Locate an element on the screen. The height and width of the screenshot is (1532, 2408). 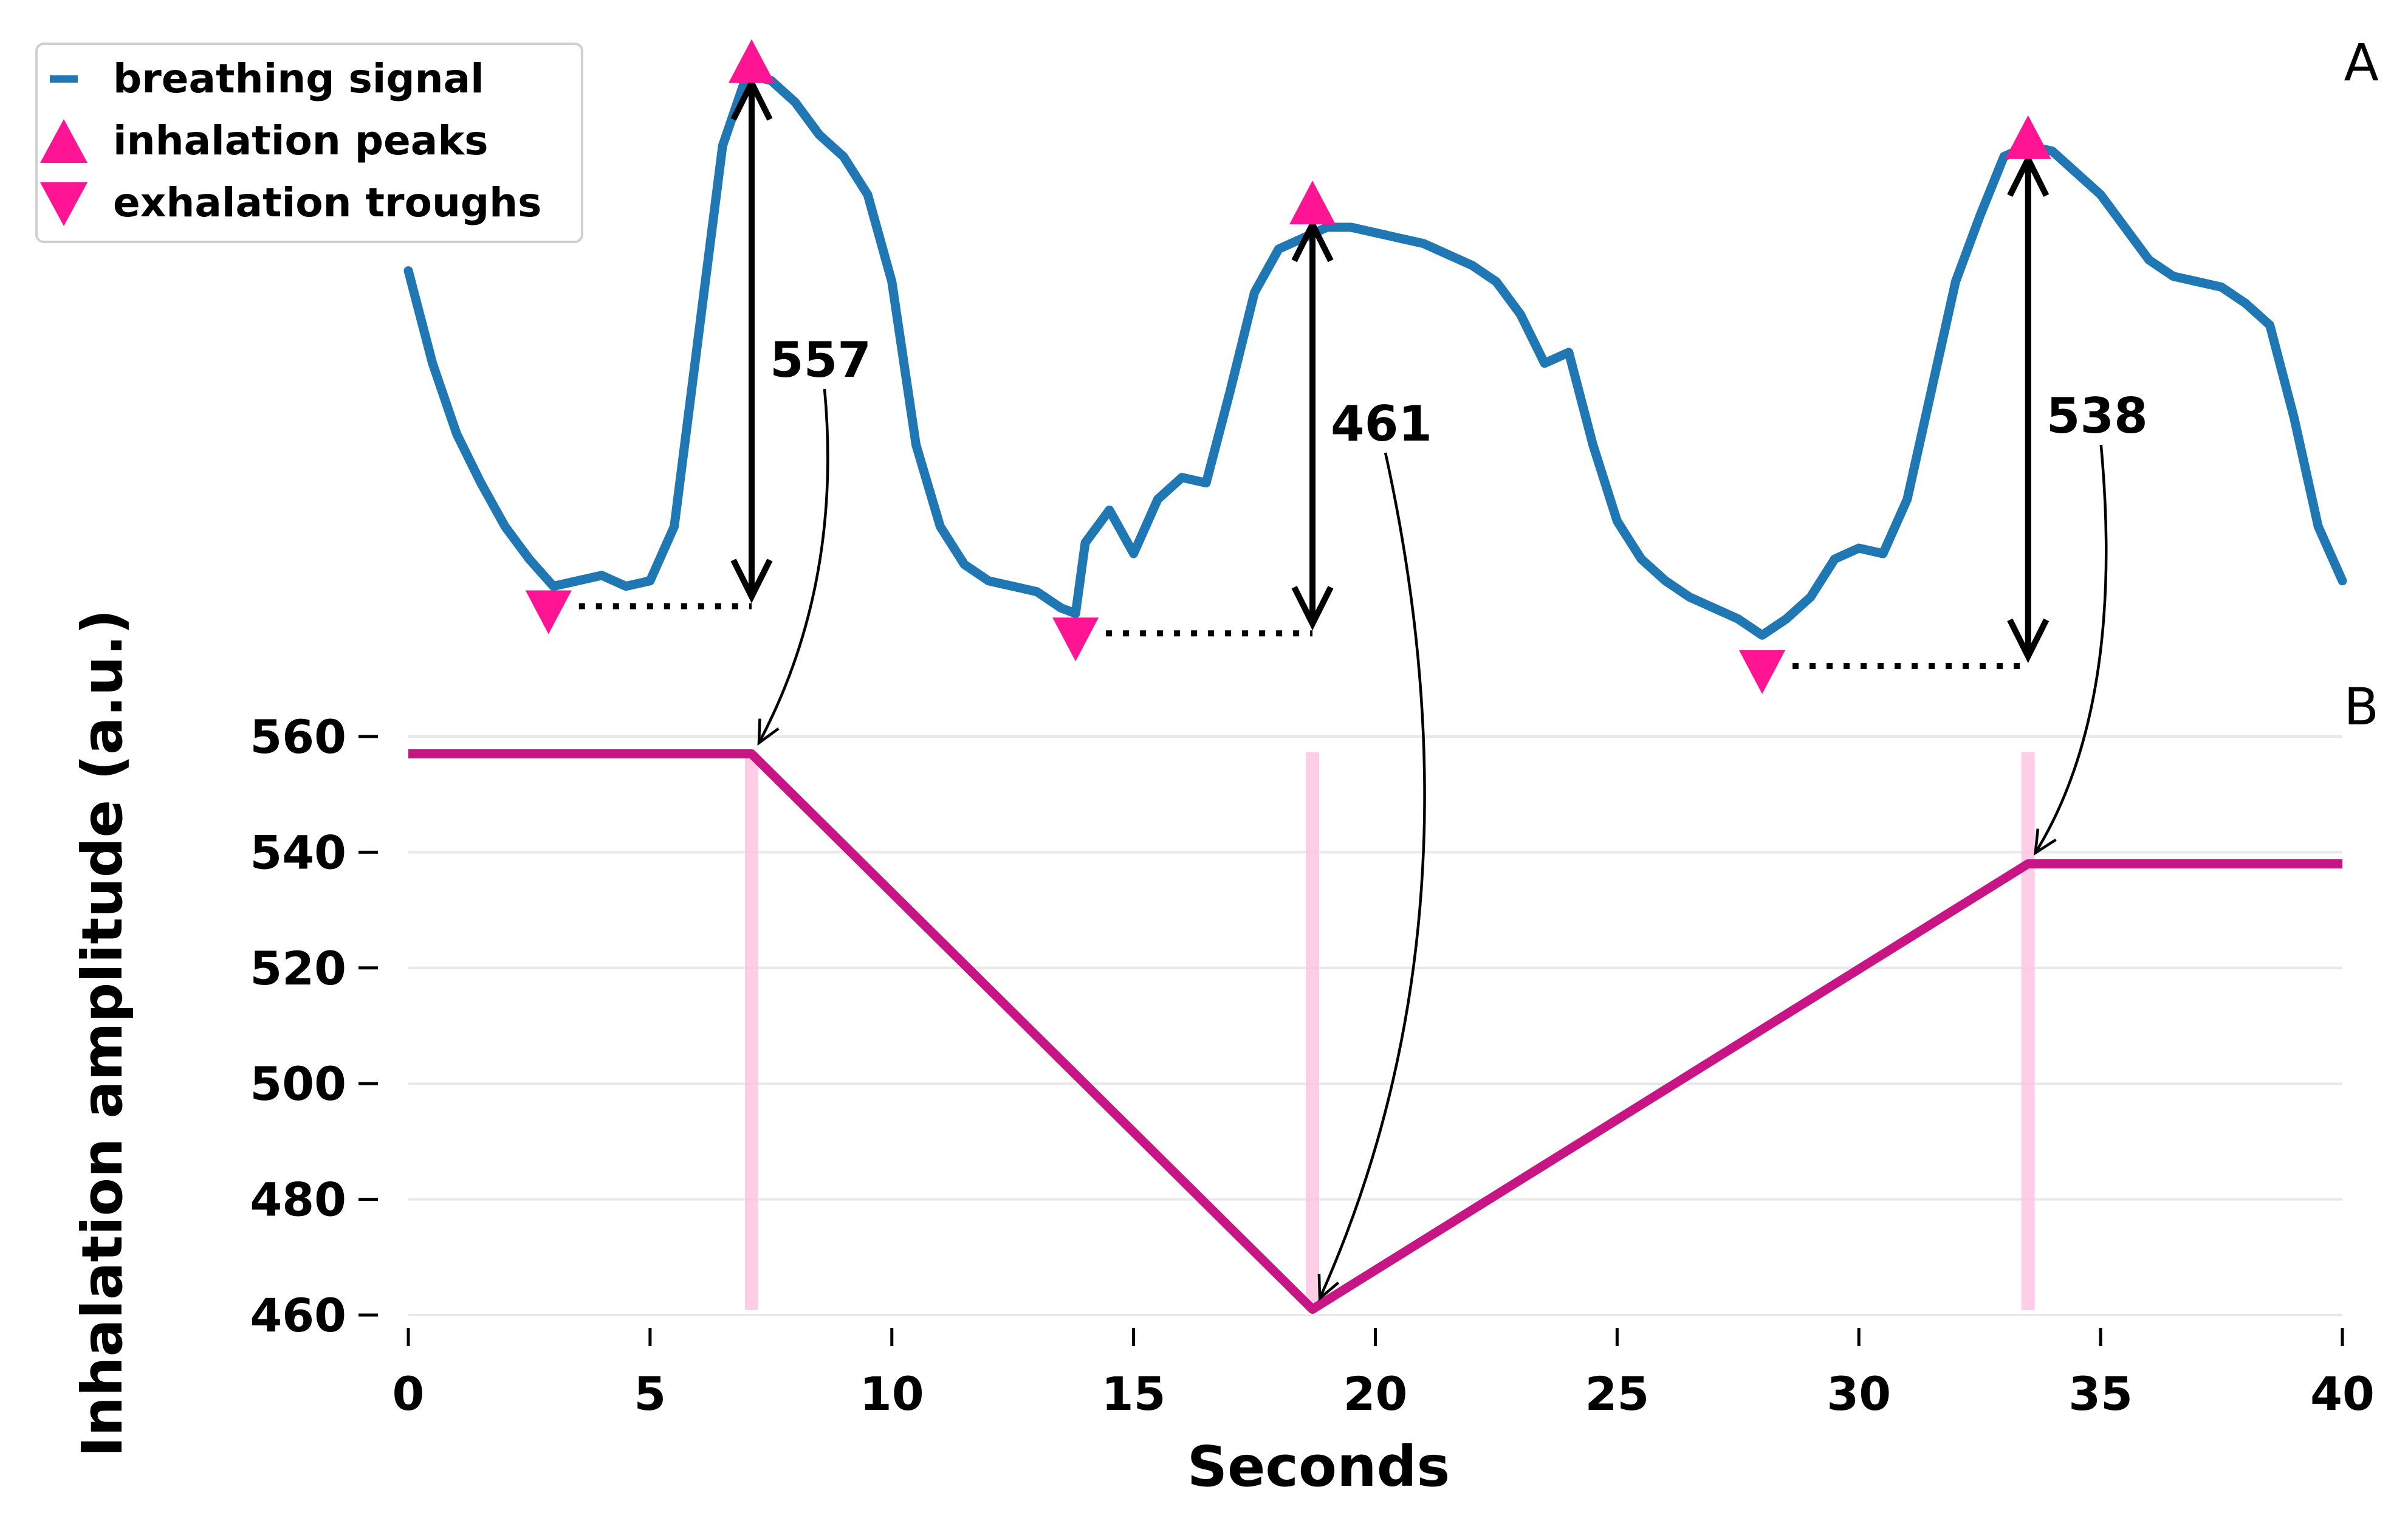
y-axis-title: Inhalation amplitude (a.u.) is located at coordinates (103, 1033).